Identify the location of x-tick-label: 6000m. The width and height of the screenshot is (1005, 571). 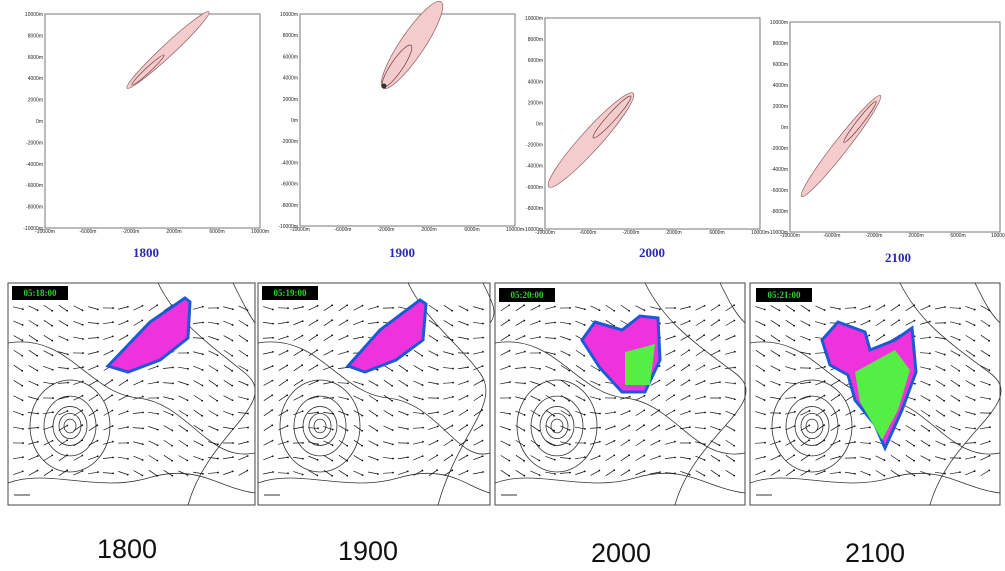
(957, 236).